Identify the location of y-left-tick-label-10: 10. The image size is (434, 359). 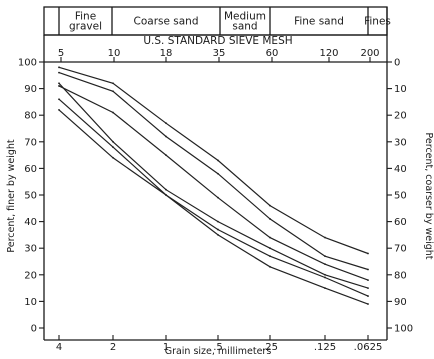
(30, 302).